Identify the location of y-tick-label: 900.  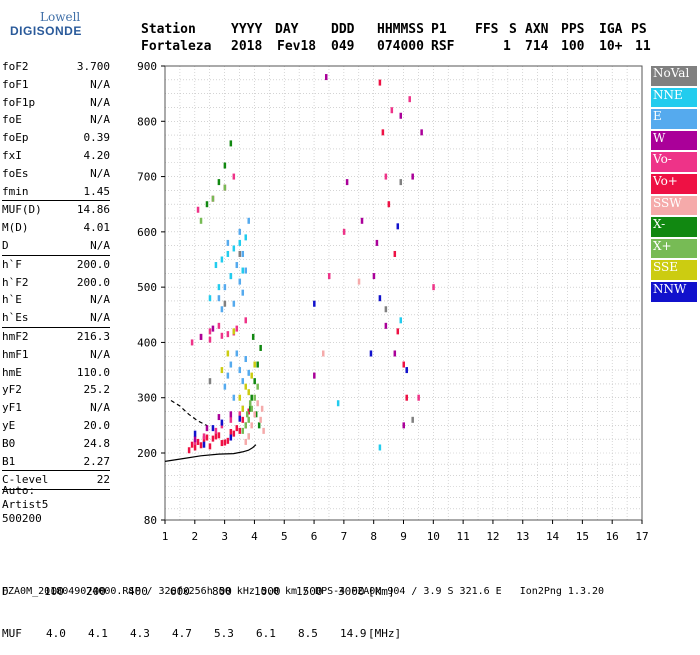
(147, 66).